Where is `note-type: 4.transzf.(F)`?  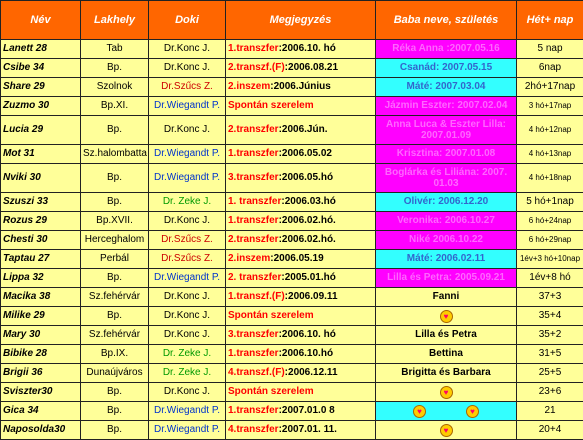
note-type: 4.transzf.(F) is located at coordinates (256, 372).